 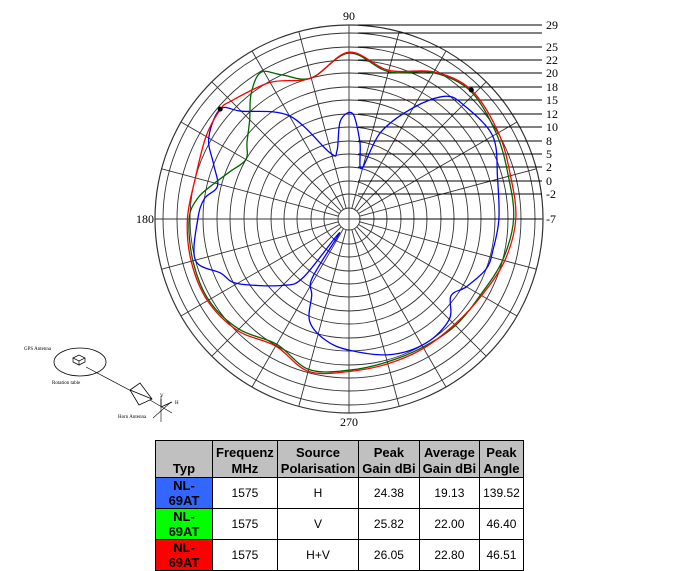 What do you see at coordinates (549, 141) in the screenshot?
I see `radial-tick-label: 8` at bounding box center [549, 141].